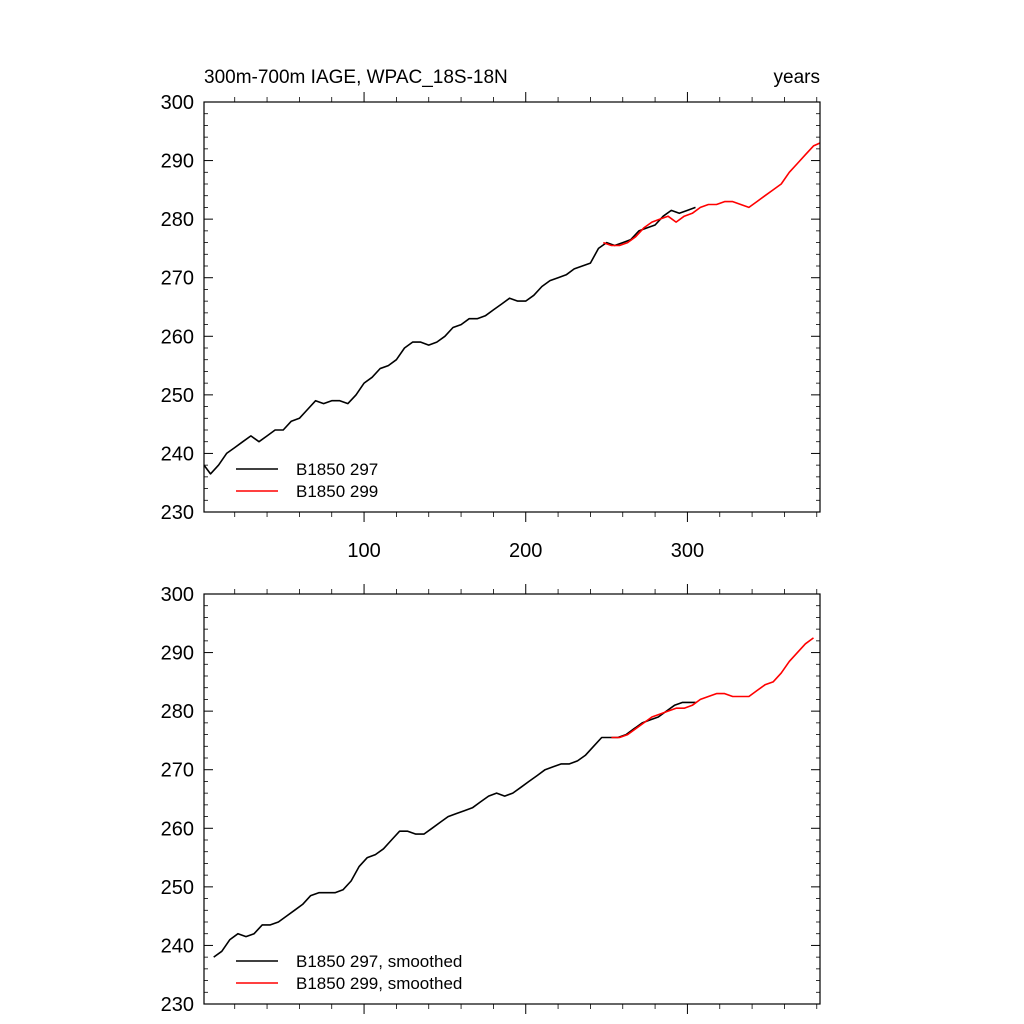 This screenshot has width=1024, height=1024. I want to click on bottom-panel-legend: B1850 297, smoothed B1850 299, smoothed, so click(349, 972).